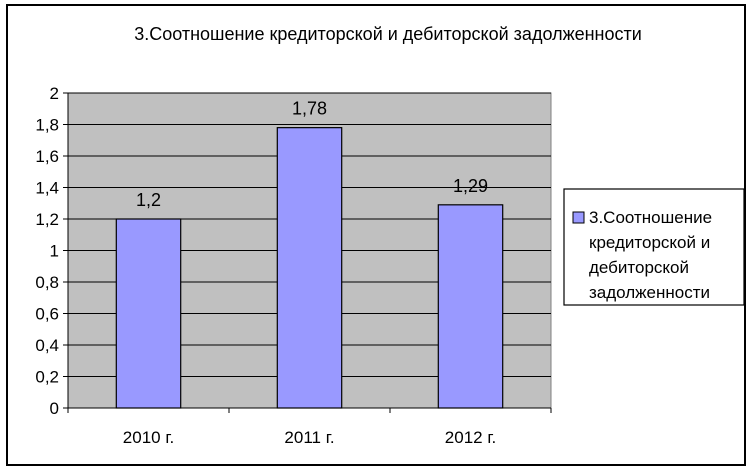 The width and height of the screenshot is (754, 476). What do you see at coordinates (470, 186) in the screenshot?
I see `data-label: 1,29` at bounding box center [470, 186].